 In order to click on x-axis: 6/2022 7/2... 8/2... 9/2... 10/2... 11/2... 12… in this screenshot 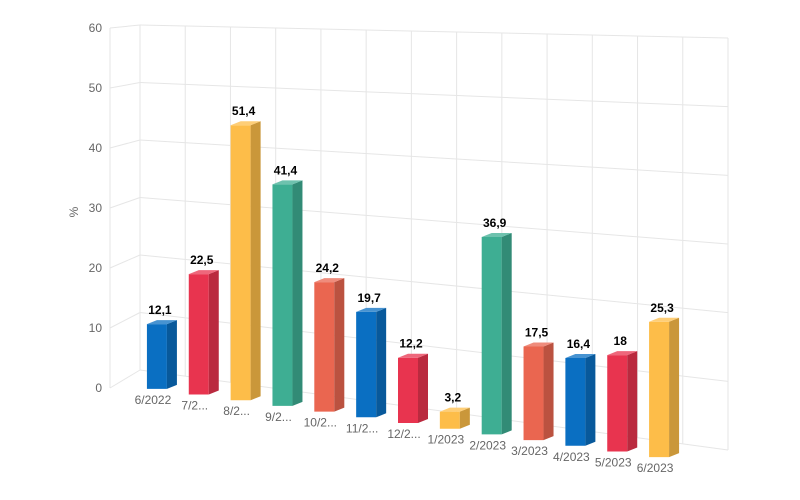, I will do `click(404, 434)`.